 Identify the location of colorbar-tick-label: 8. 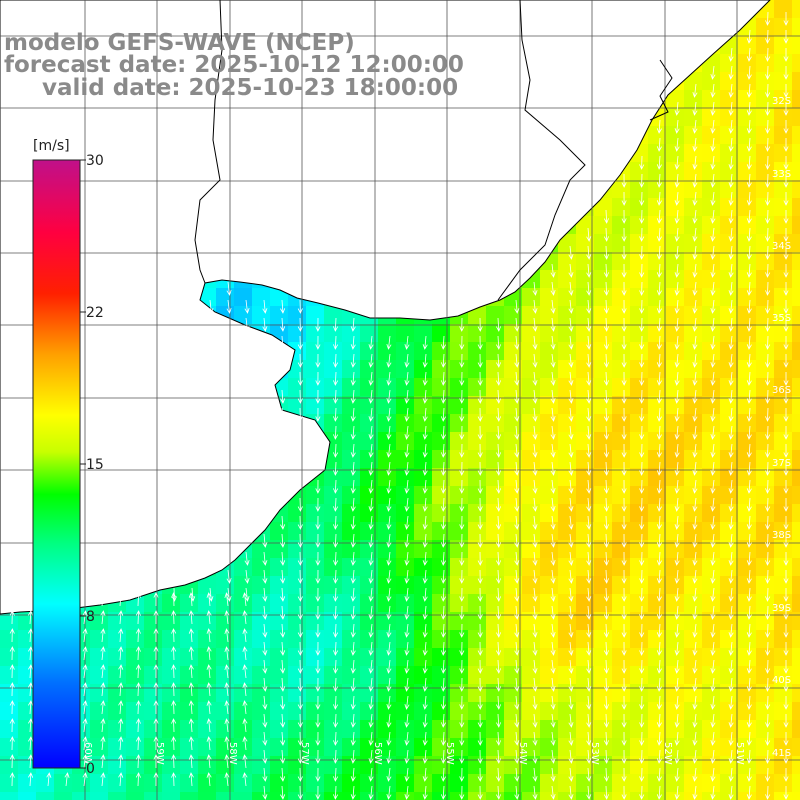
(90, 617).